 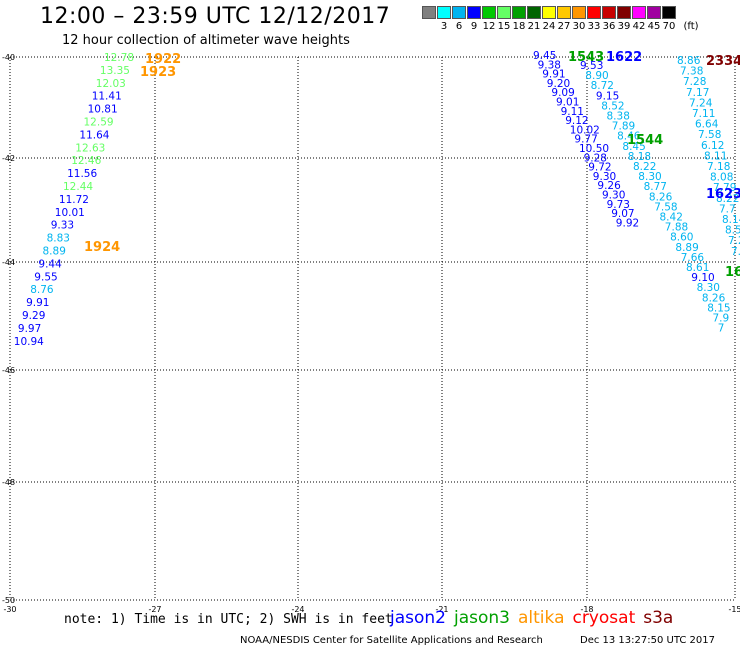 What do you see at coordinates (544, 56) in the screenshot?
I see `wave-height-value: 9.45` at bounding box center [544, 56].